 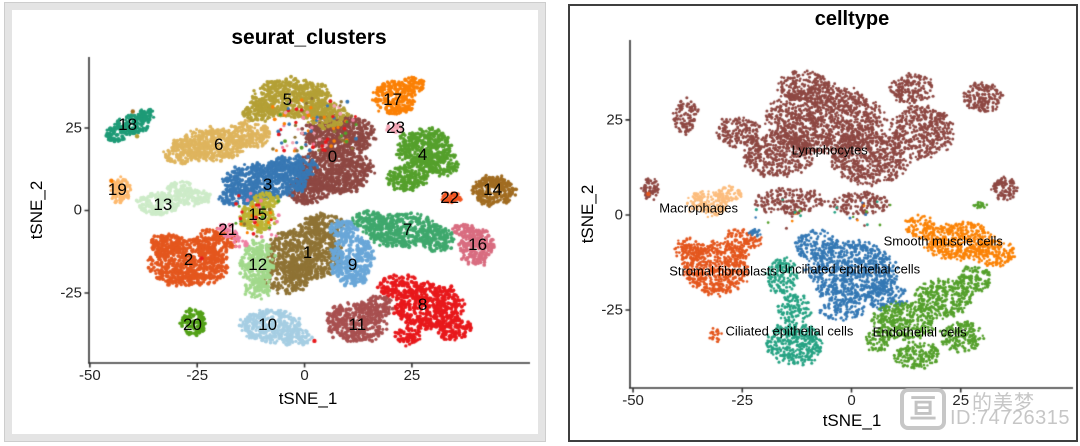 I want to click on plot-title-seurat-clusters: seurat_clusters, so click(x=309, y=37).